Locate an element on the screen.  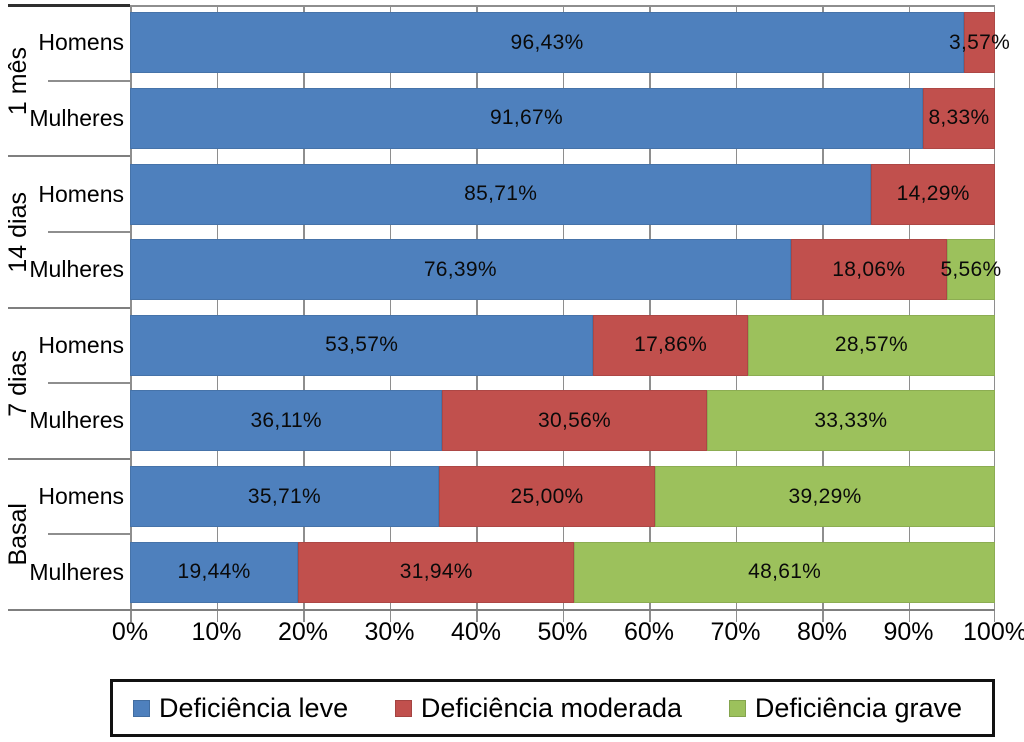
bar-row: 53,57% 17,86% 28,57% is located at coordinates (562, 345).